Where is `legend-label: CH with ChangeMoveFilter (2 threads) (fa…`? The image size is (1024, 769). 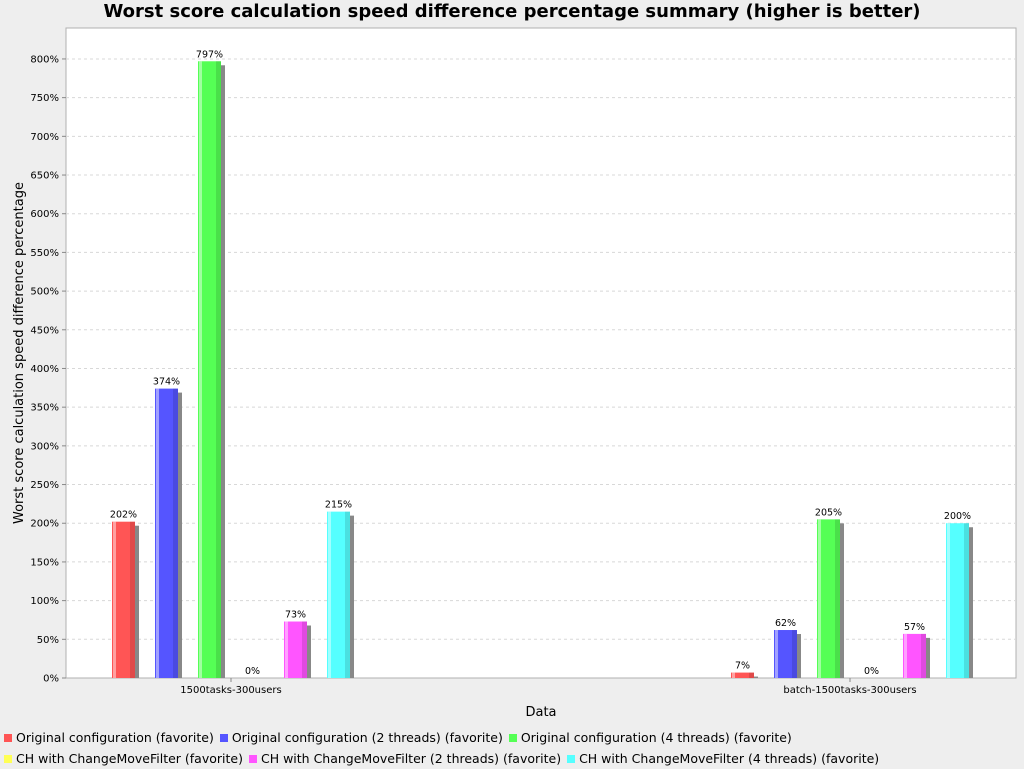 legend-label: CH with ChangeMoveFilter (2 threads) (fa… is located at coordinates (411, 758).